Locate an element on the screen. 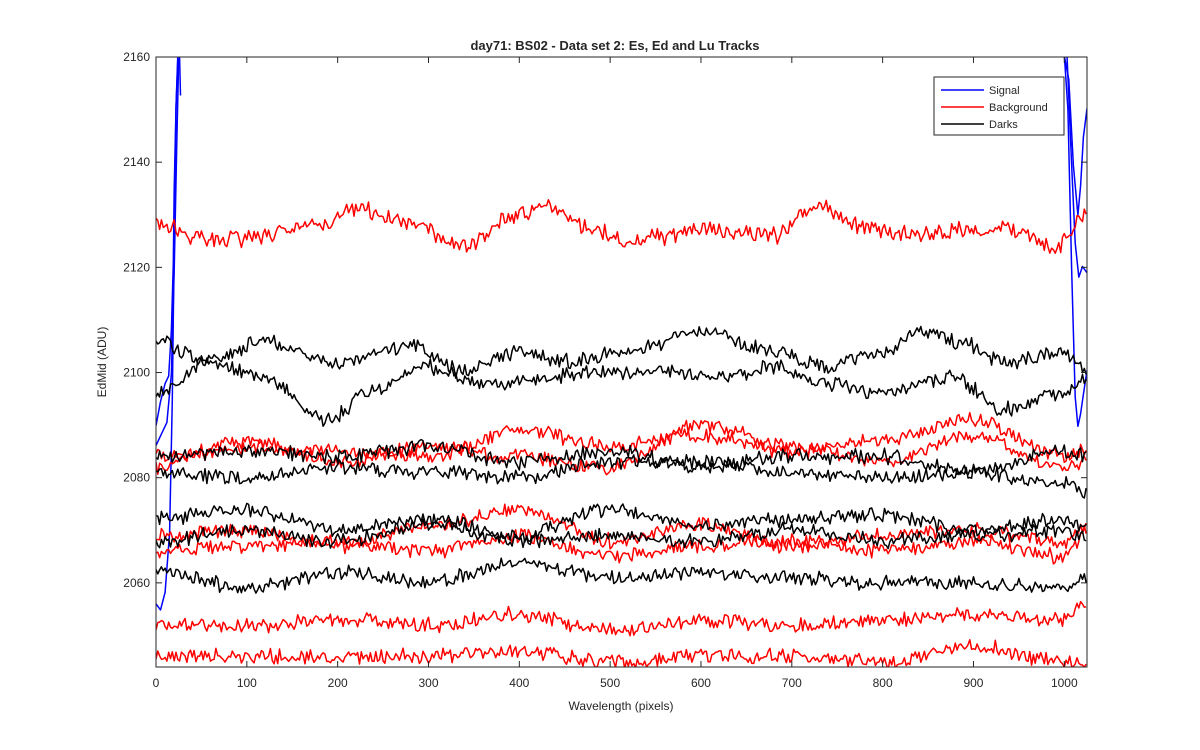 The height and width of the screenshot is (750, 1200). x-tick-label: 0 is located at coordinates (156, 683).